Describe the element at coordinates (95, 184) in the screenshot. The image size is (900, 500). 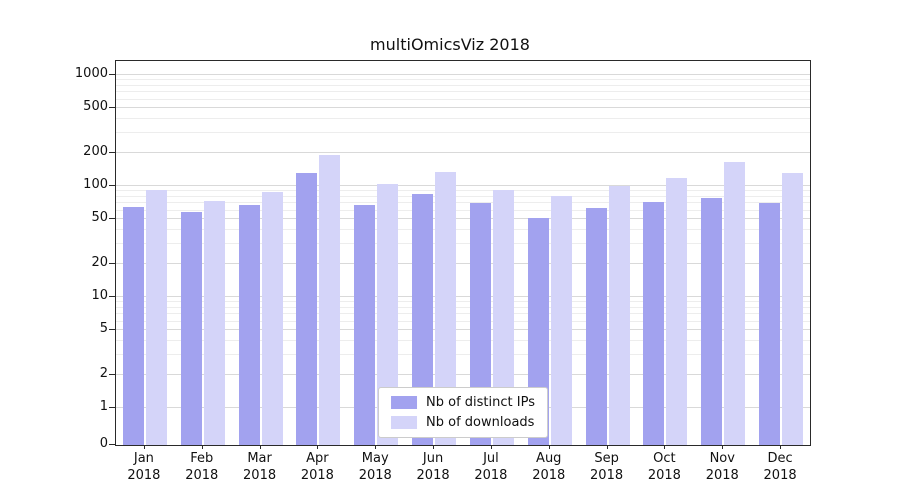
I see `y-tick-label: 100` at that location.